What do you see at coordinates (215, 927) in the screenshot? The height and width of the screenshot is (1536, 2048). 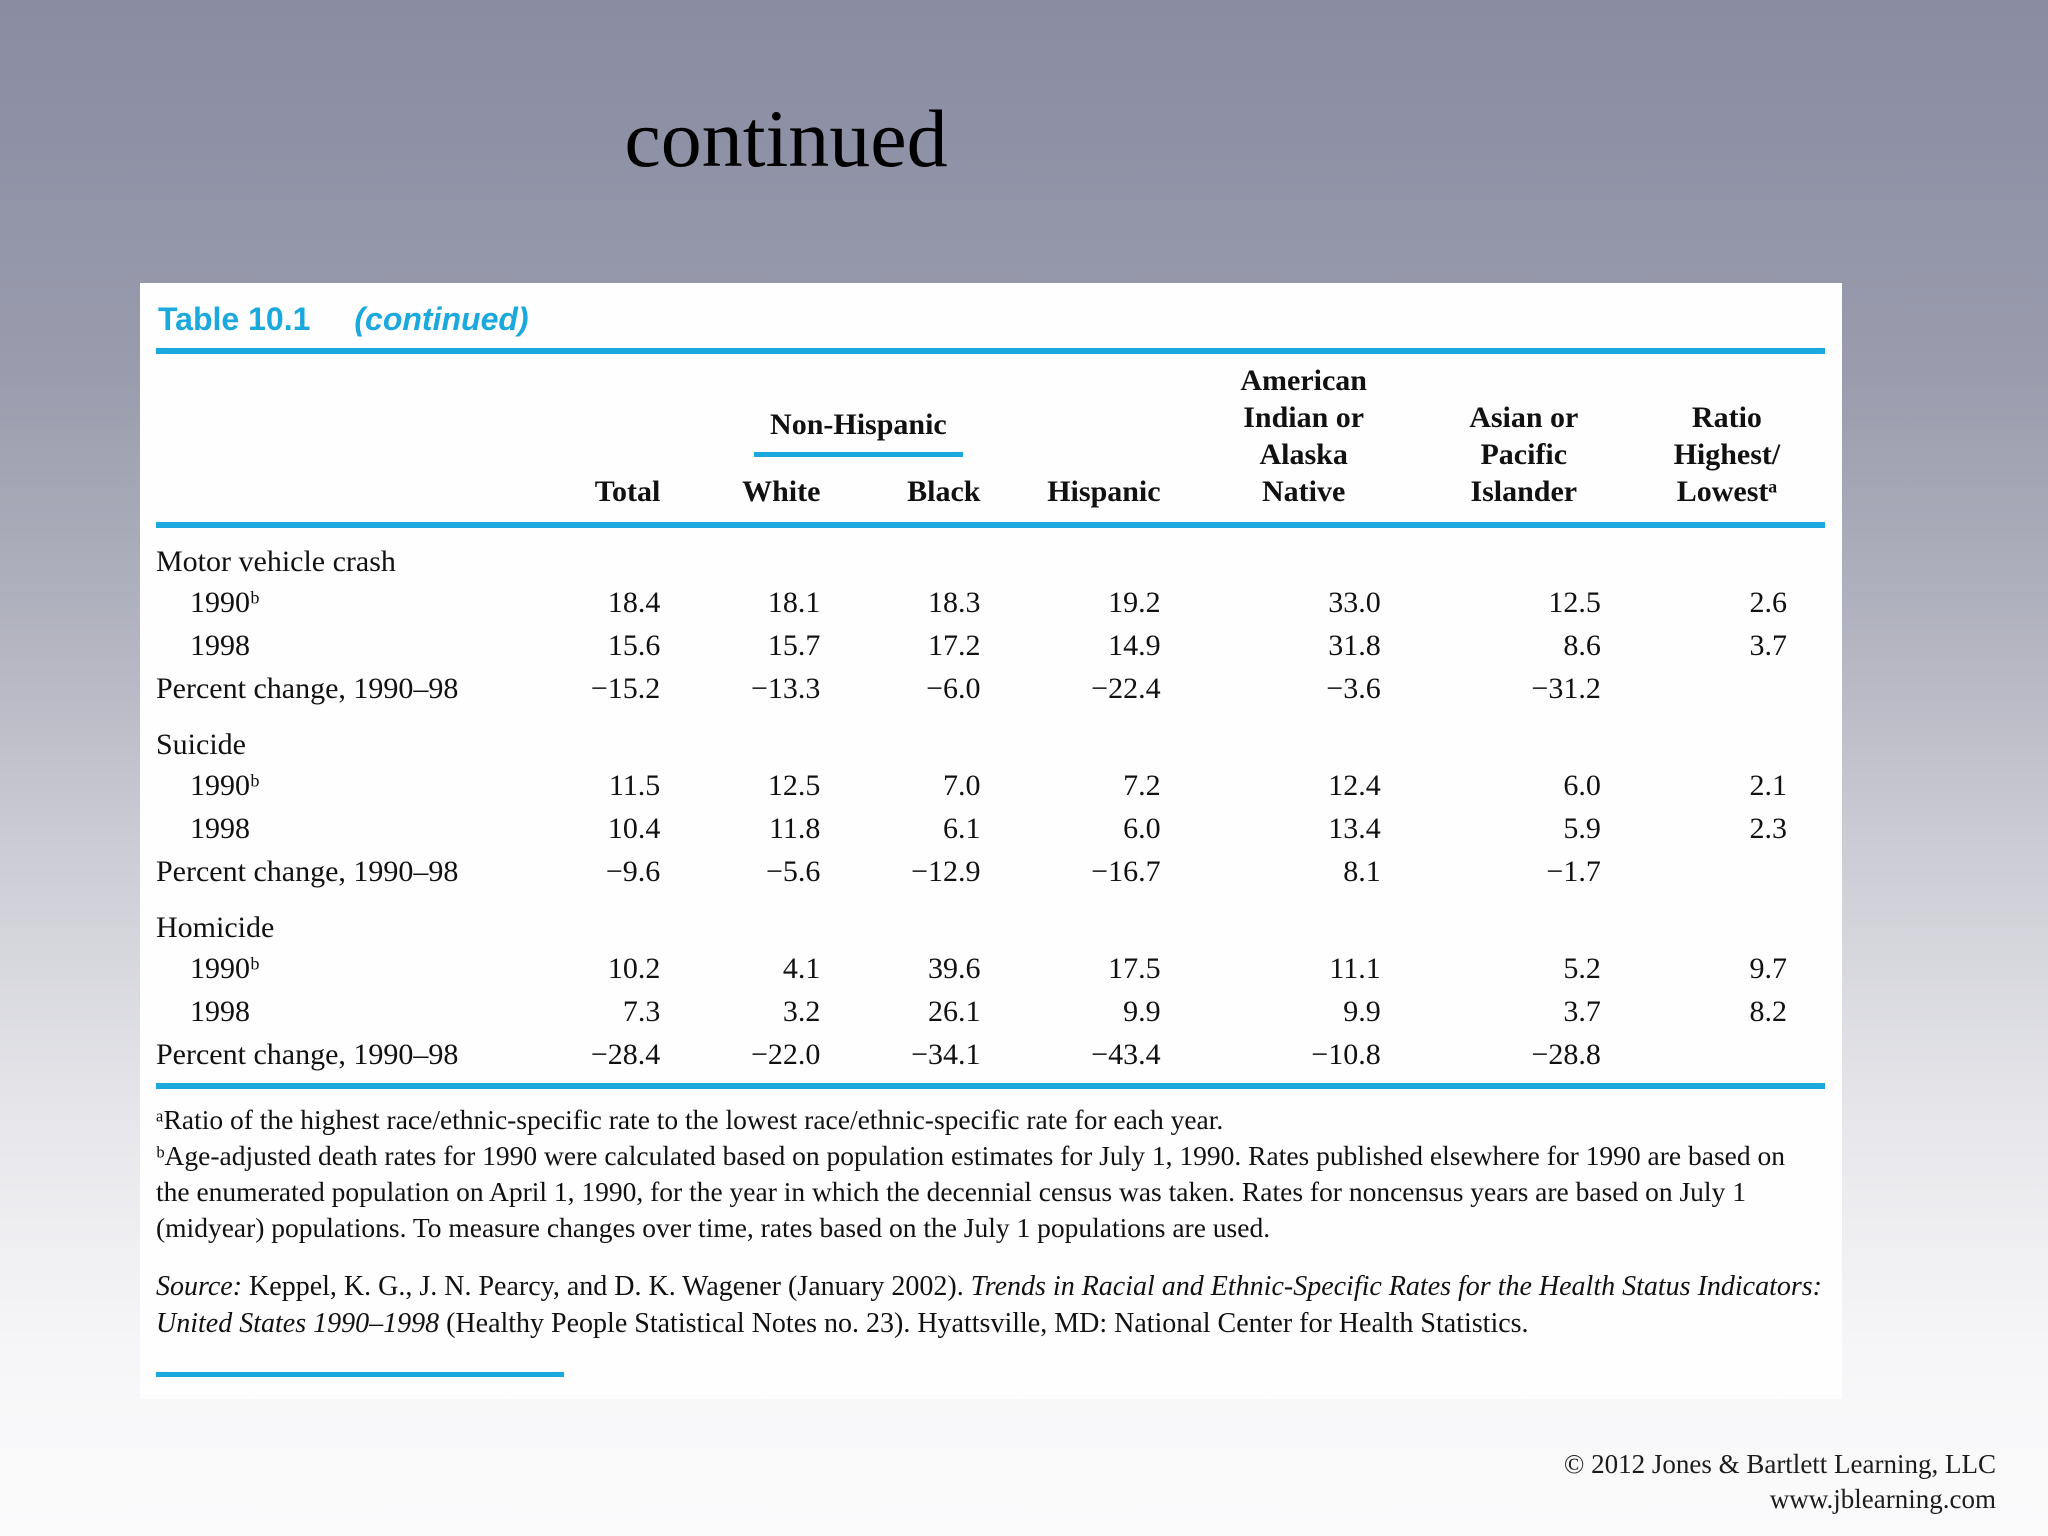 I see `section-label: Homicide` at bounding box center [215, 927].